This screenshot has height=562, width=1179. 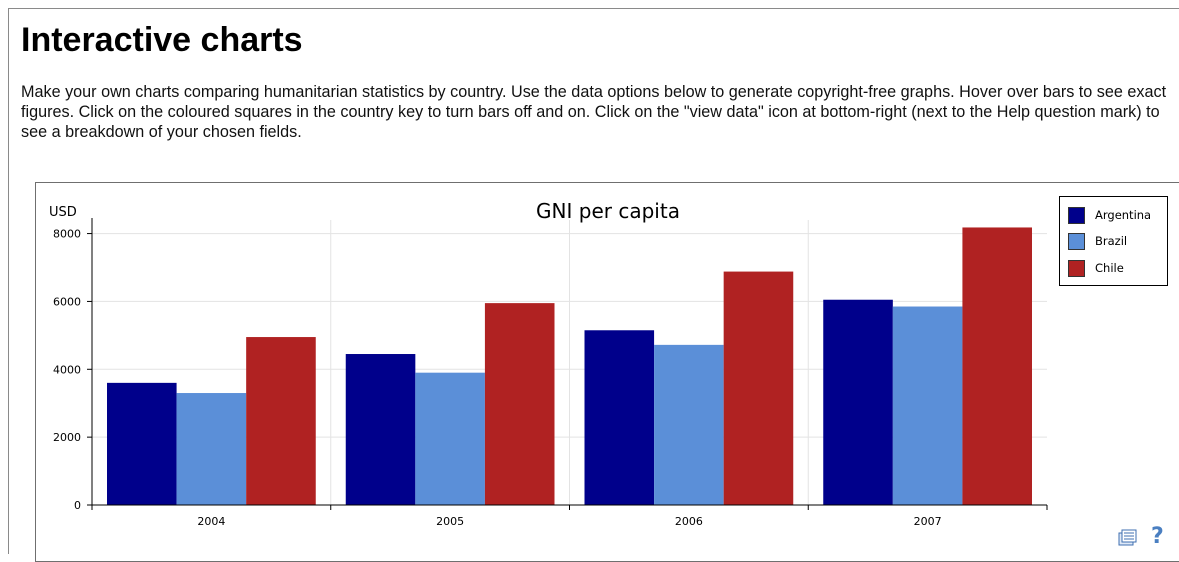 What do you see at coordinates (689, 521) in the screenshot?
I see `x-tick-label: 2006` at bounding box center [689, 521].